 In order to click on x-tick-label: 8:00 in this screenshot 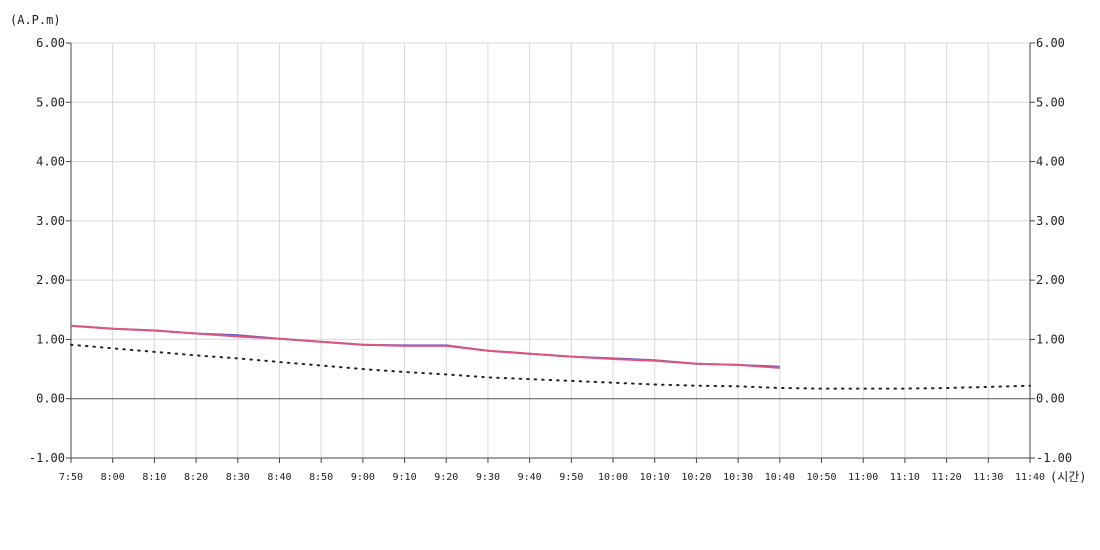, I will do `click(113, 477)`.